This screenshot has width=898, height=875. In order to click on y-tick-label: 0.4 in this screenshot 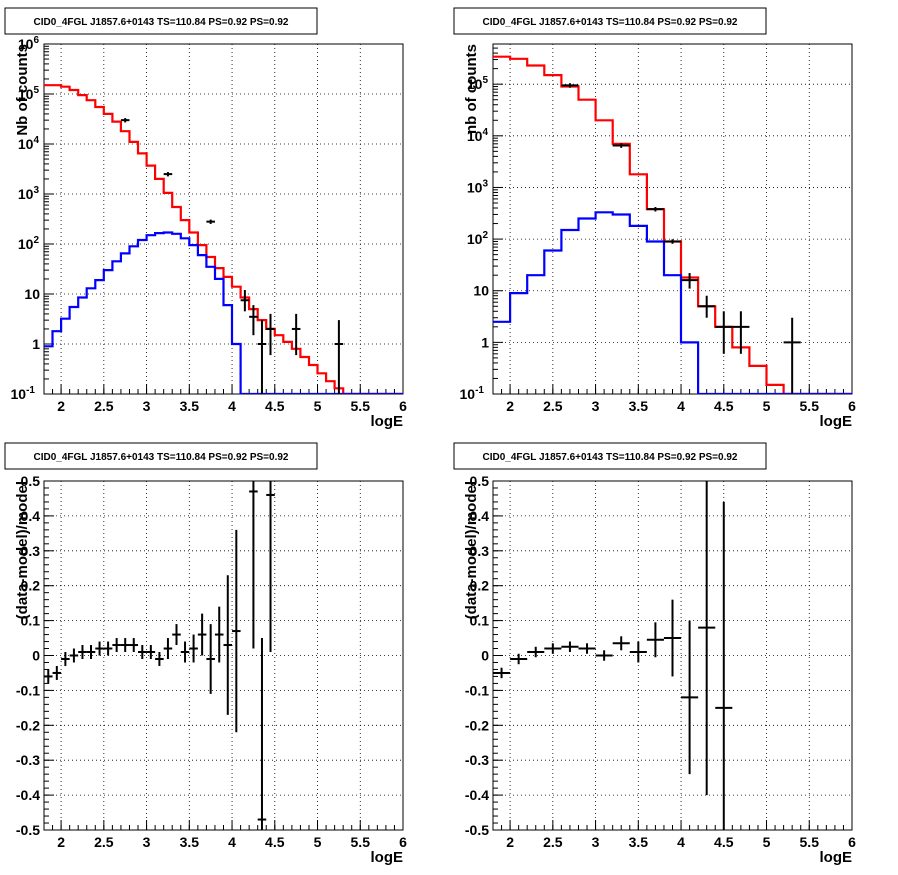, I will do `click(31, 516)`.